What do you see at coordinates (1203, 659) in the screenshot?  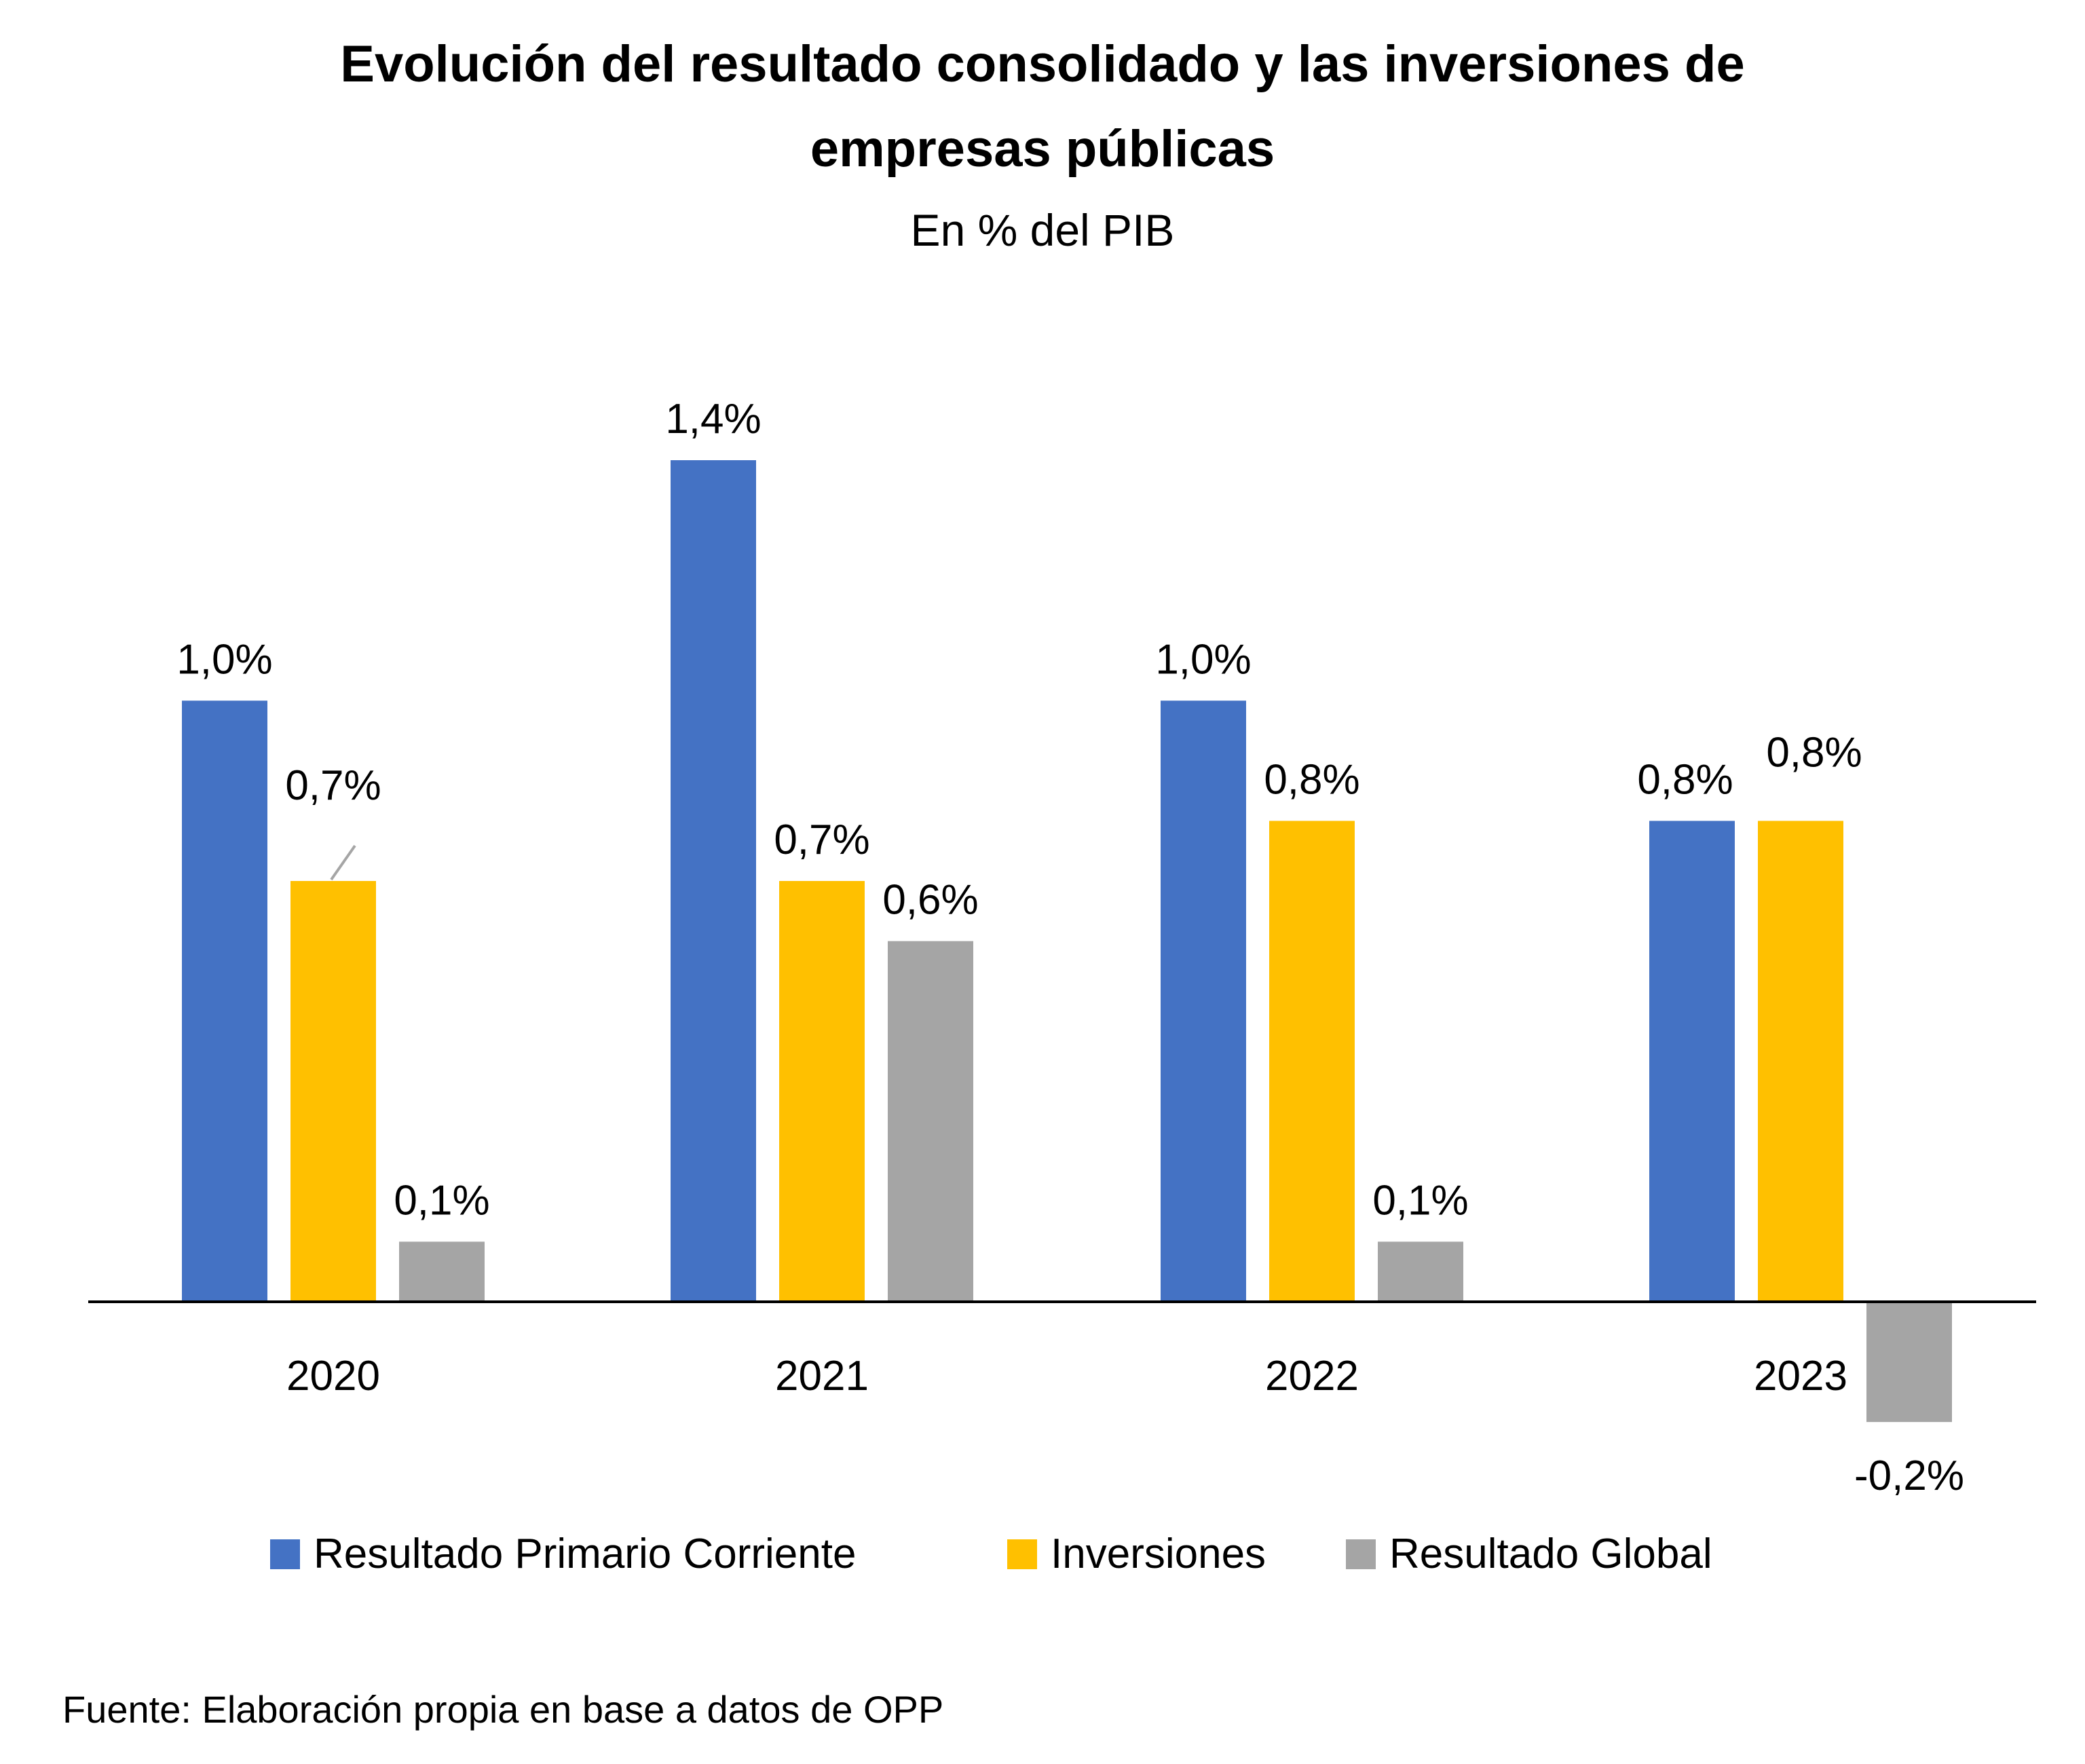 I see `data-label-resultado-primario-corriente-2022: 1,0%` at bounding box center [1203, 659].